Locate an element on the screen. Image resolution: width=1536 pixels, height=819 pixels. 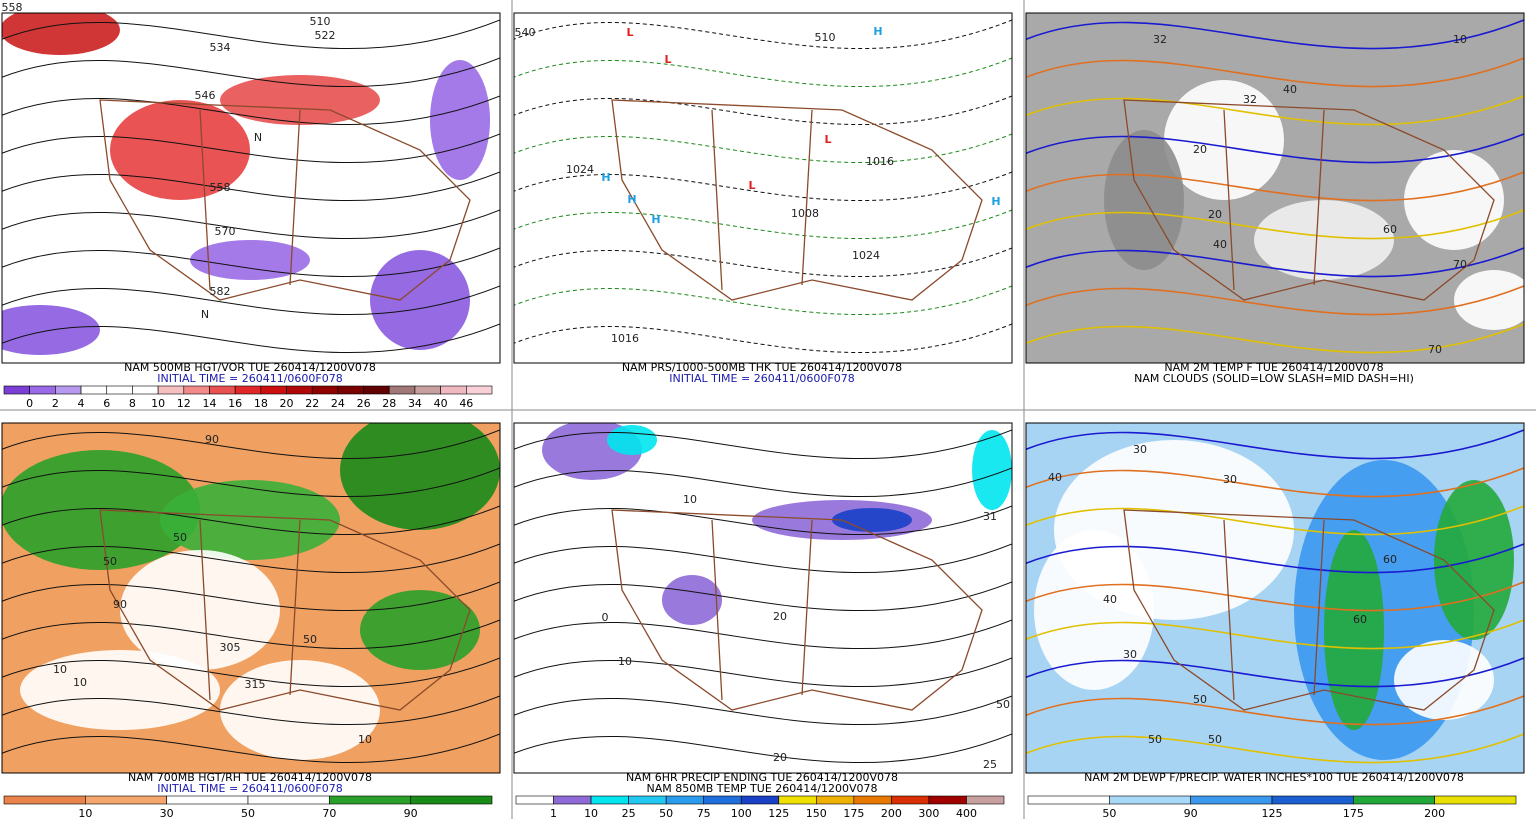
colorbar-label: 70 is located at coordinates (329, 813).